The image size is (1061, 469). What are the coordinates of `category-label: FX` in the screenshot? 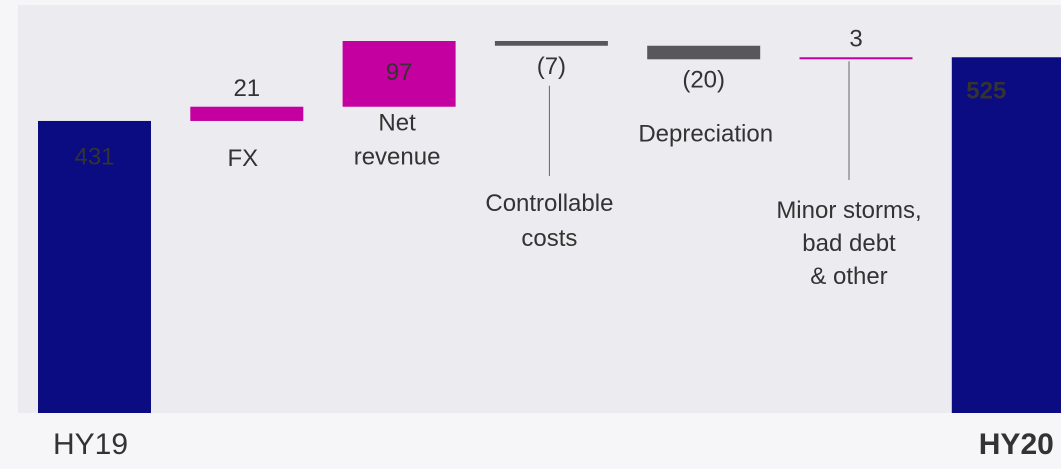 It's located at (242, 158).